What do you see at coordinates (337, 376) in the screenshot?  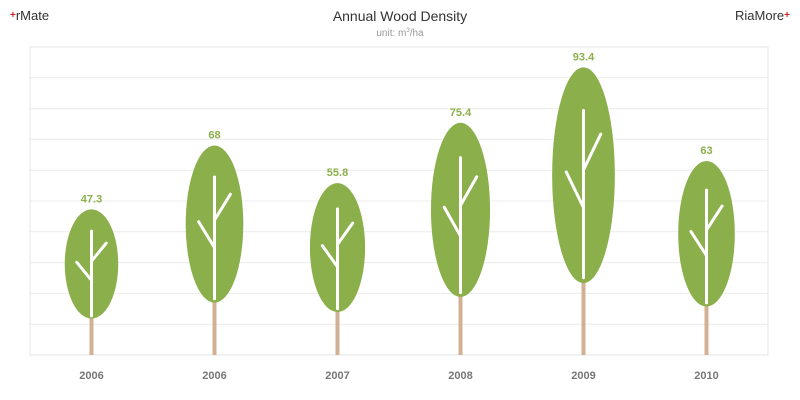 I see `x-tick-label: 2007` at bounding box center [337, 376].